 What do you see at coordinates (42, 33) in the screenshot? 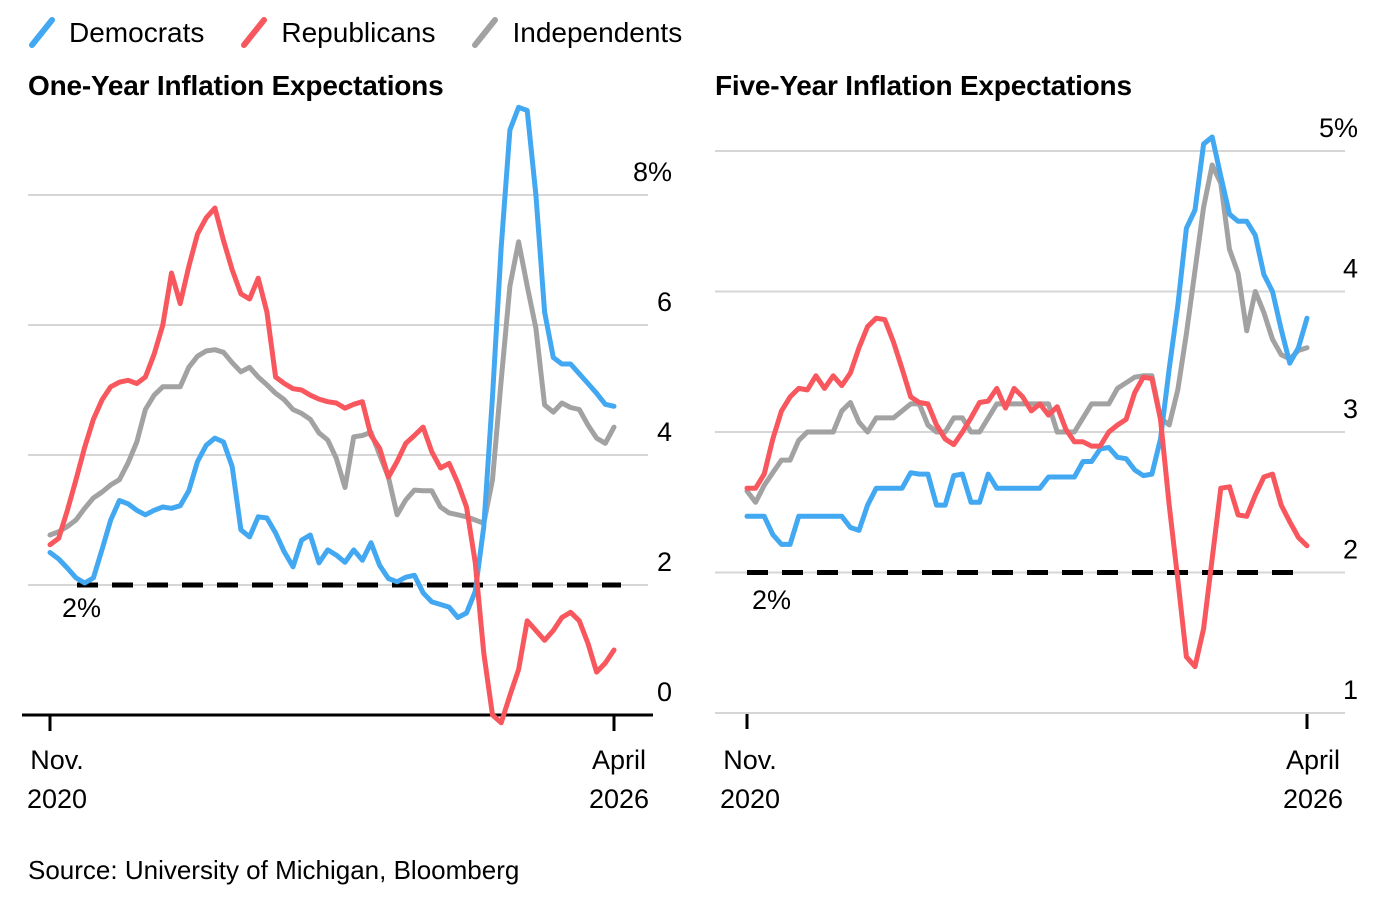
I see `democrats-line-swatch-icon` at bounding box center [42, 33].